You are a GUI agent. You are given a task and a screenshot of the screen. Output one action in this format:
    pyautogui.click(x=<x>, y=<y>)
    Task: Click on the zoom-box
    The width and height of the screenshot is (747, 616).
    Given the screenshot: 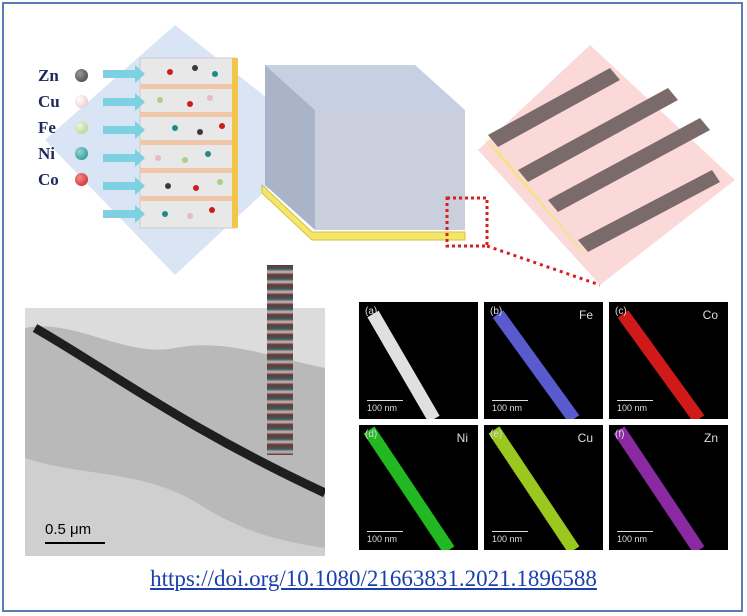 What is the action you would take?
    pyautogui.click(x=467, y=222)
    